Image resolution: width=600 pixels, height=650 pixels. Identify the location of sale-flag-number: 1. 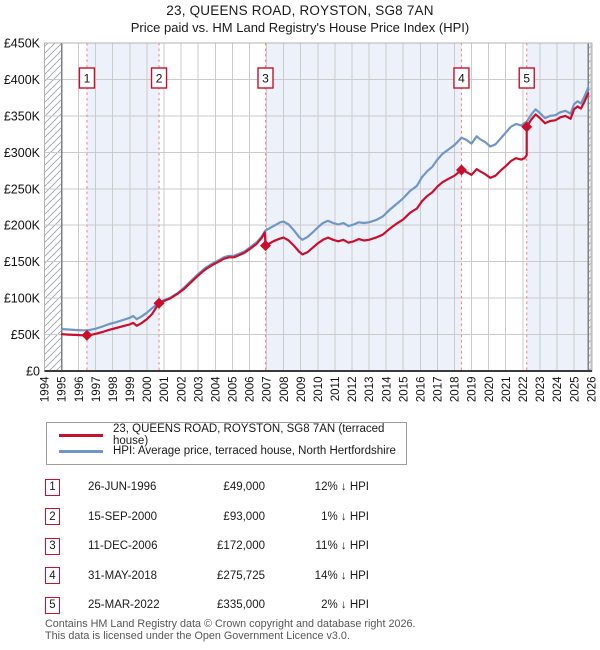
(87, 79).